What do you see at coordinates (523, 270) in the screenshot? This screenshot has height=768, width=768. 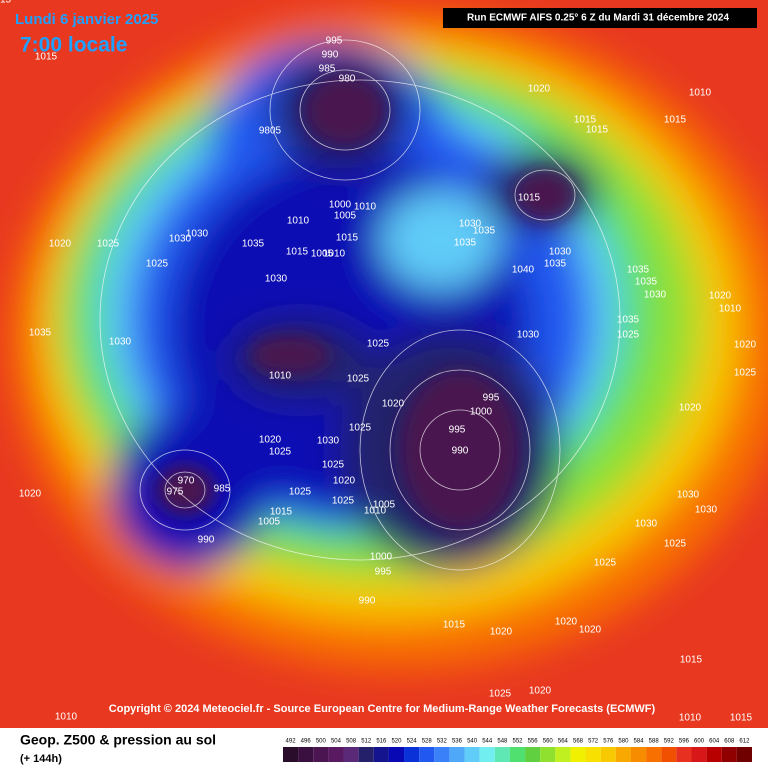 I see `isobar-label: 1040` at bounding box center [523, 270].